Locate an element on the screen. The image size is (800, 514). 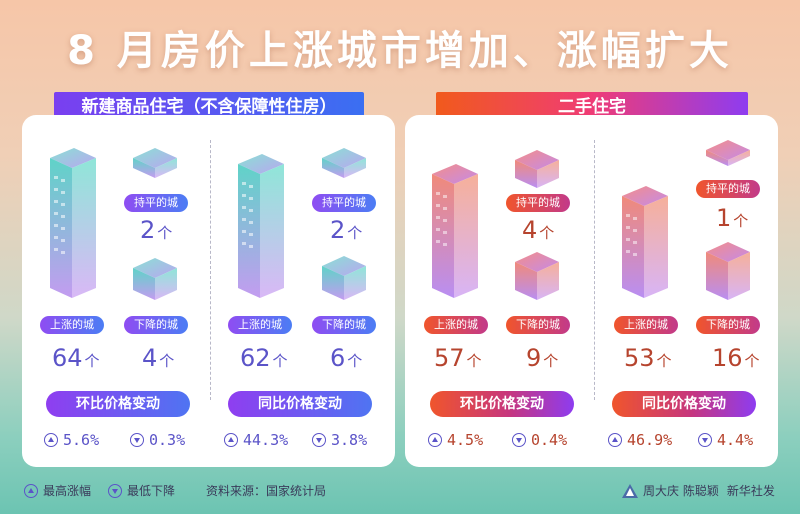
max-rise-value: 44.3% is located at coordinates (256, 440).